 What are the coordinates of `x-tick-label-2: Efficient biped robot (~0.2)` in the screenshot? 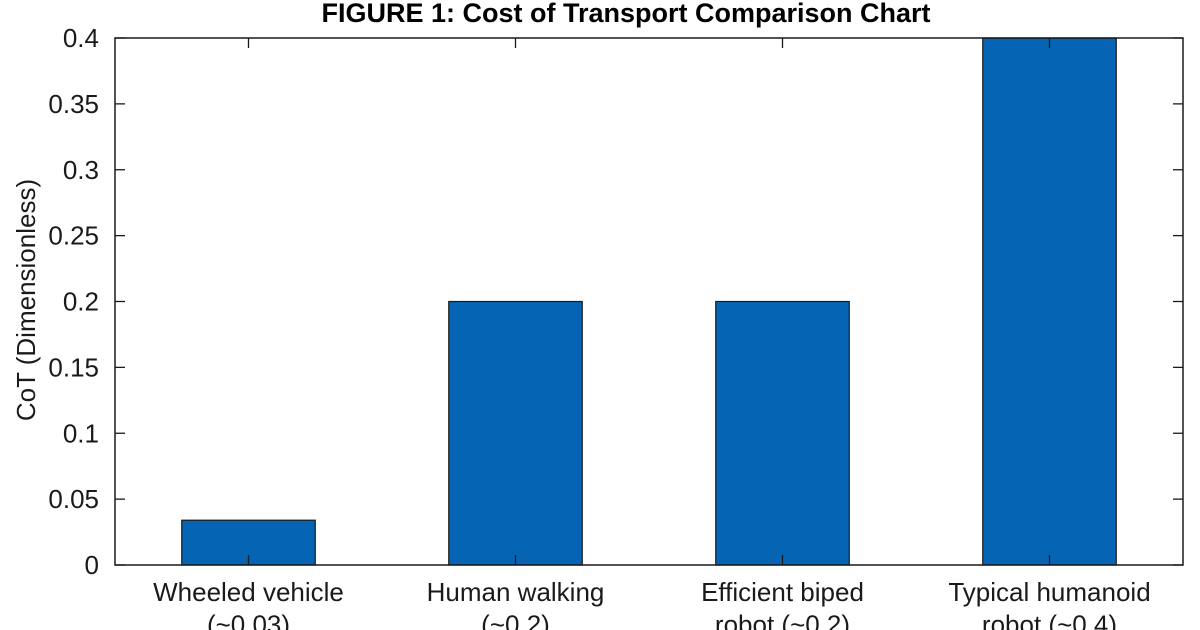 It's located at (782, 603).